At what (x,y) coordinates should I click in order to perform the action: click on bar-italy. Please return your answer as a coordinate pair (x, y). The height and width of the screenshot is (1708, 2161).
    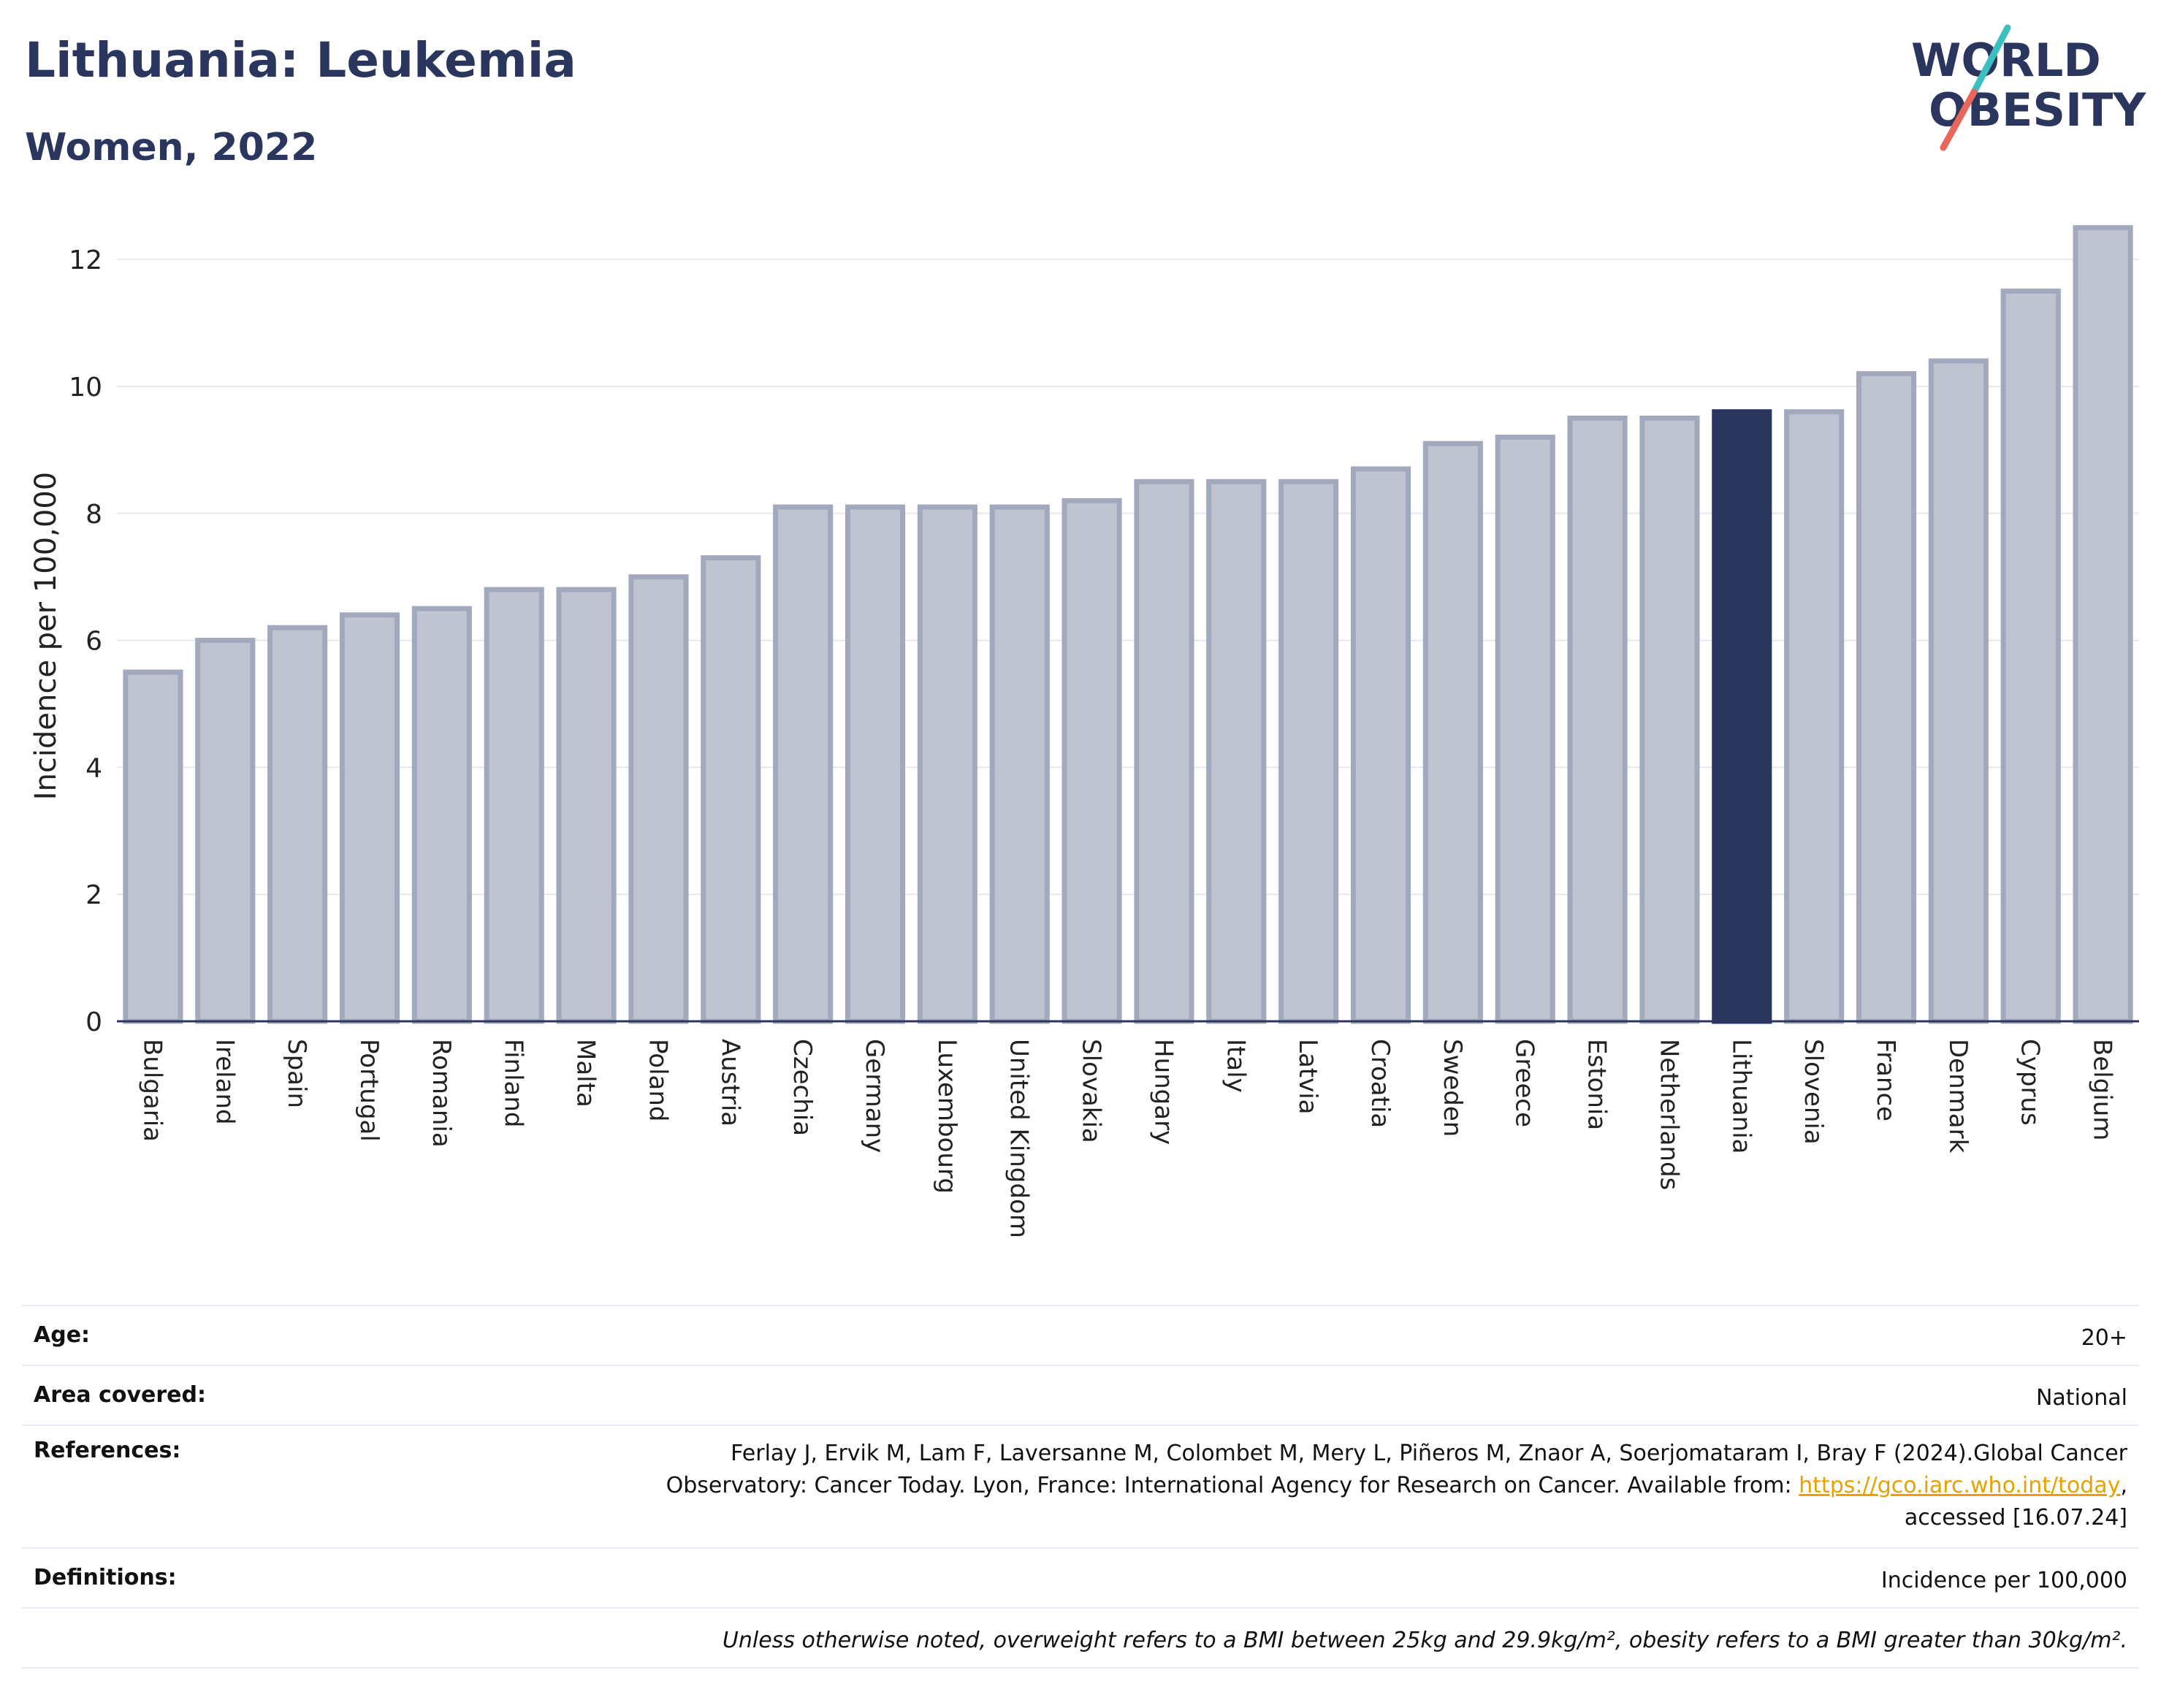
    Looking at the image, I should click on (1236, 751).